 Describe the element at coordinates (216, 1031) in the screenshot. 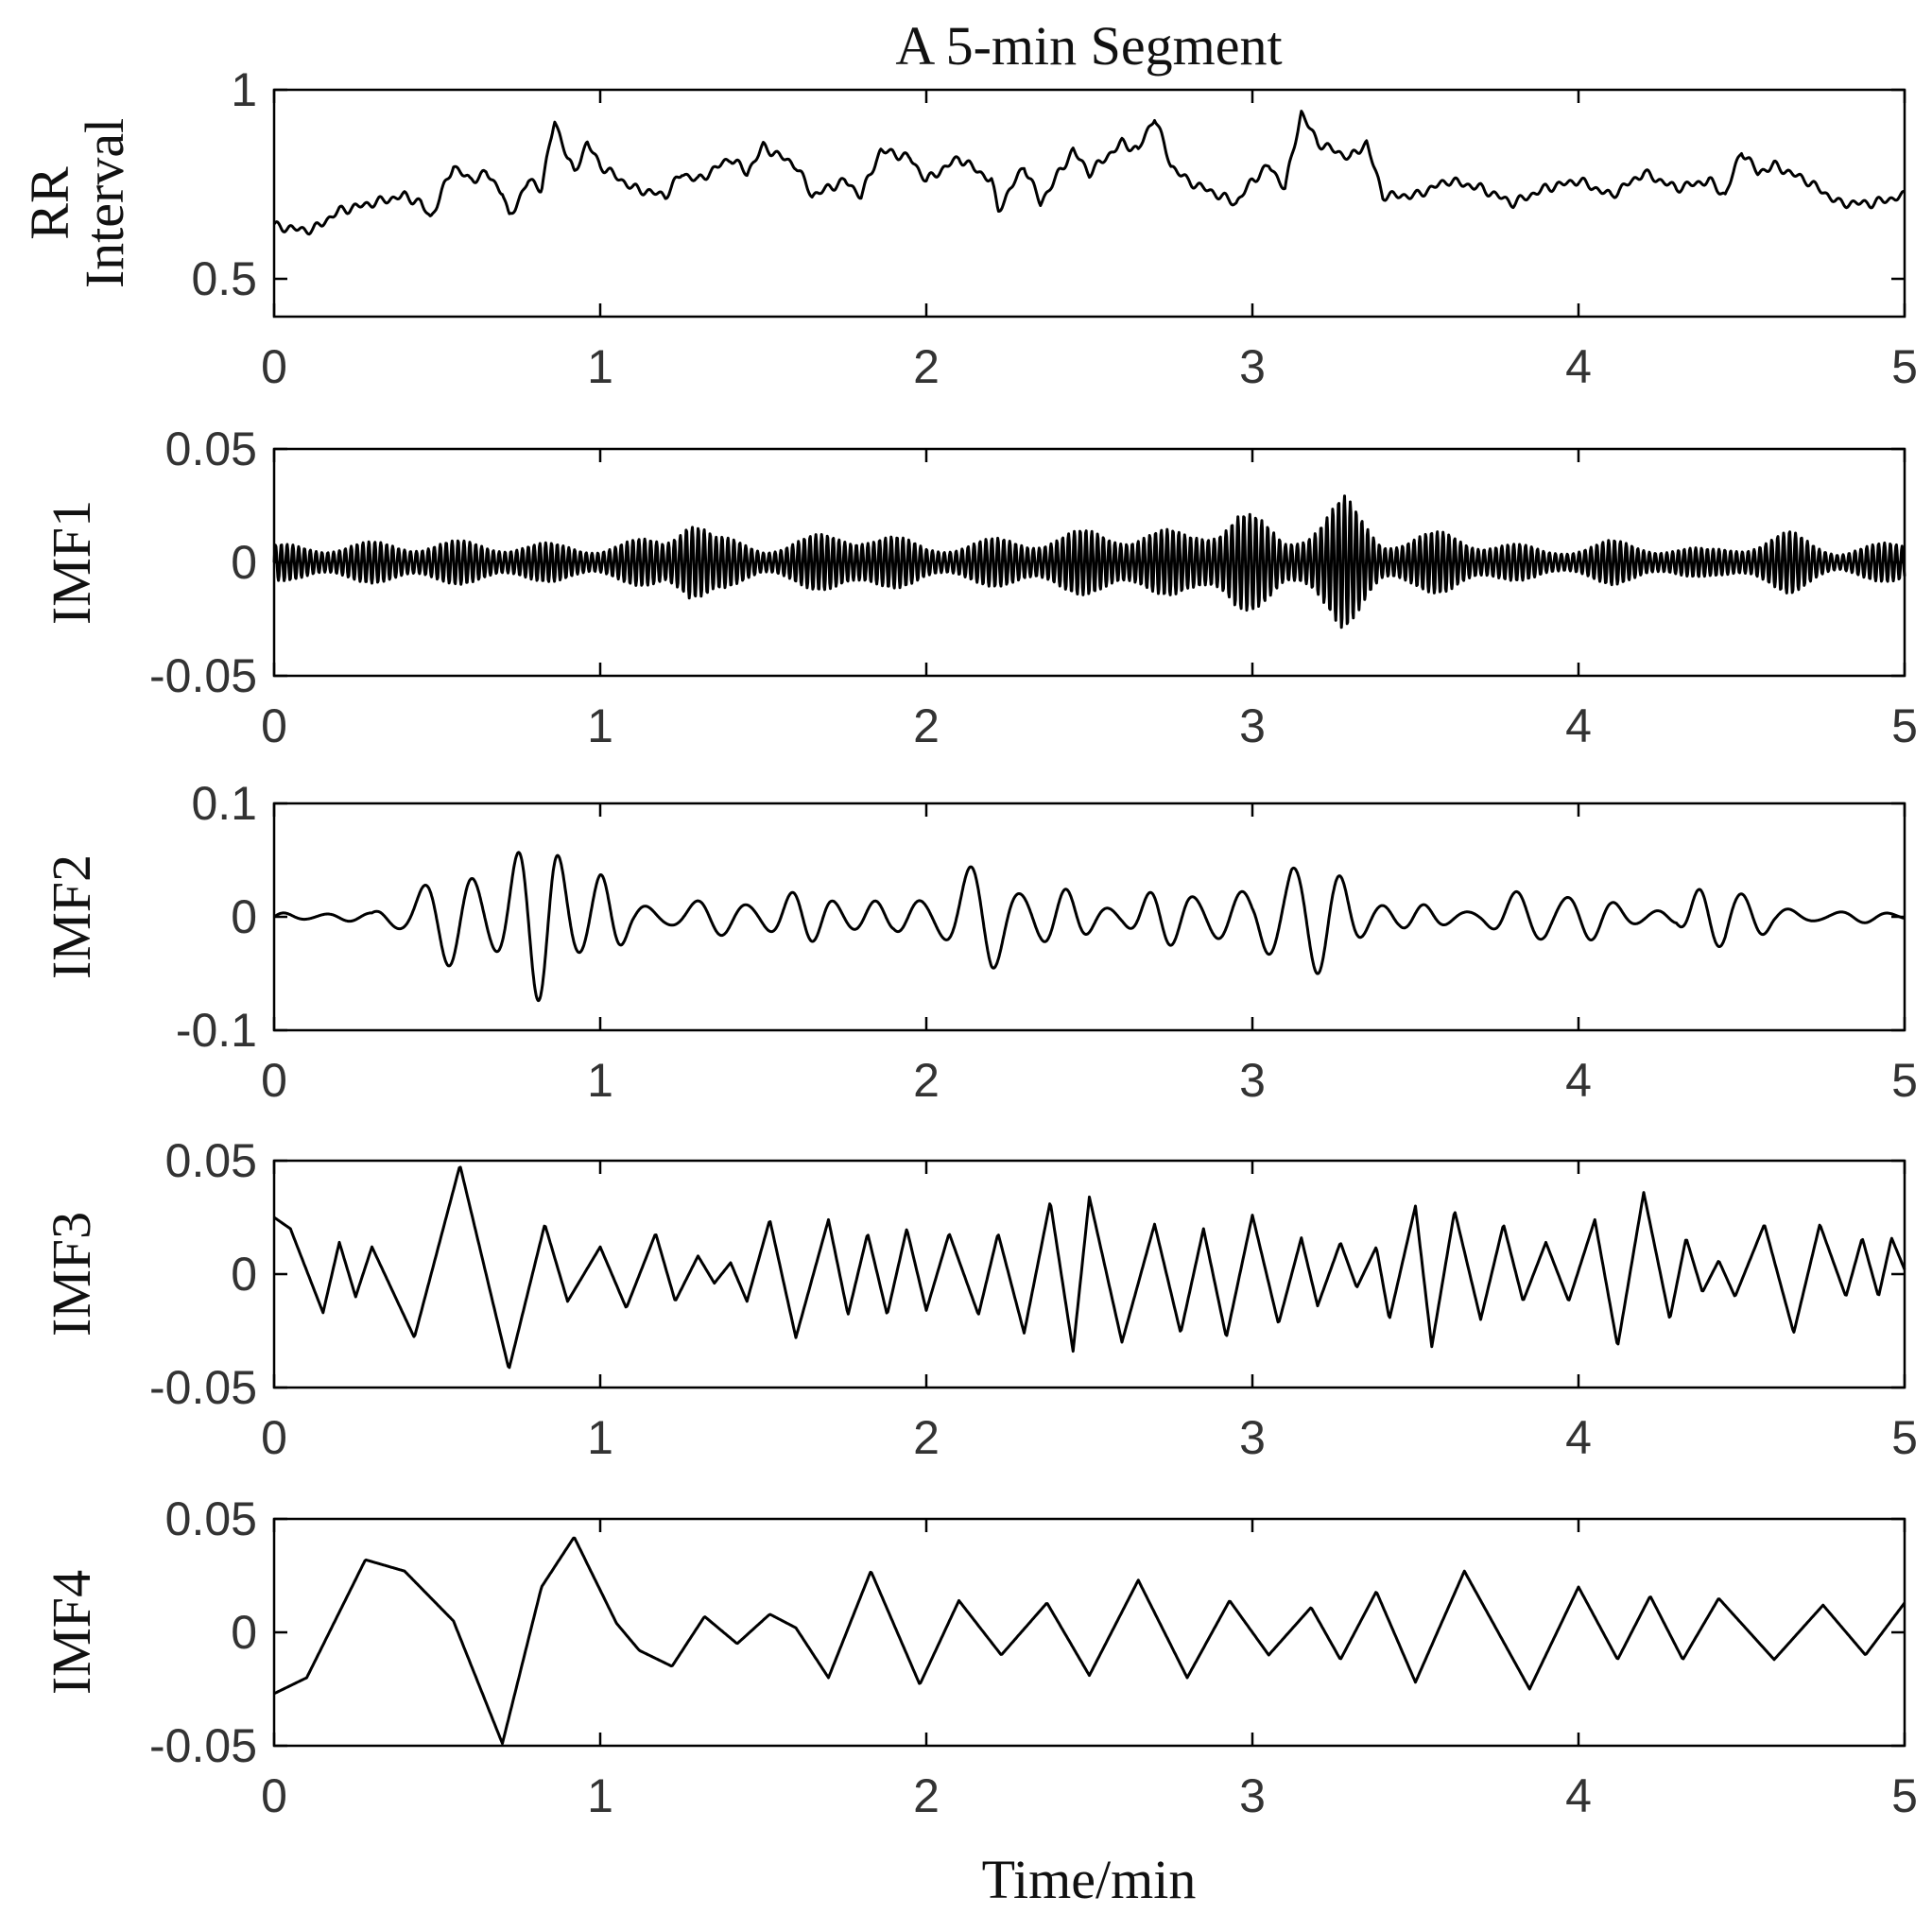

I see `y-tick-label: -0.1` at that location.